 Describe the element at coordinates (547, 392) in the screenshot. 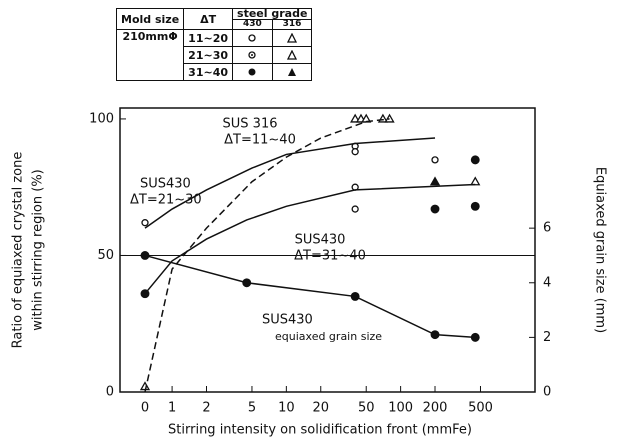

I see `y2-tick-label: 0` at that location.